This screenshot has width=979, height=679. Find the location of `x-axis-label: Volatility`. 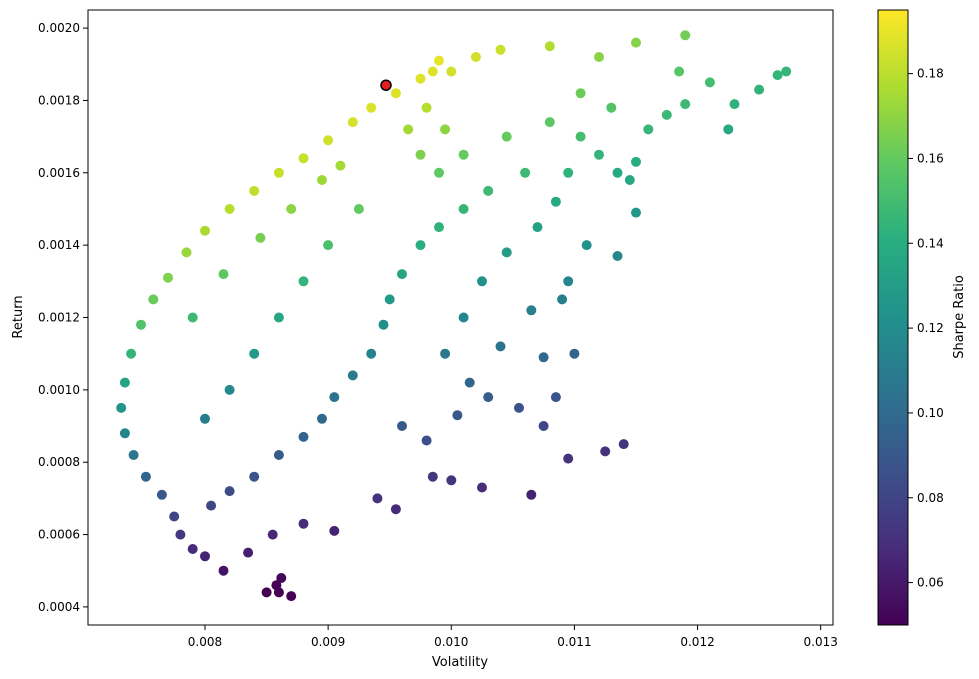

x-axis-label: Volatility is located at coordinates (460, 662).